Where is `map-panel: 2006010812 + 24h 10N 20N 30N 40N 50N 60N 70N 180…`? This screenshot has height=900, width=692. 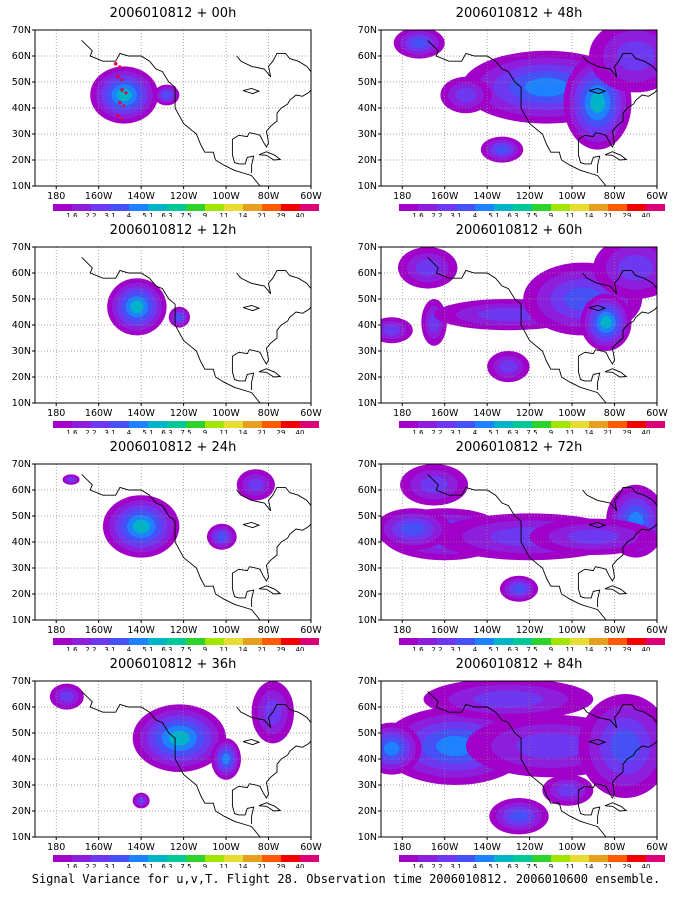 map-panel: 2006010812 + 24h 10N 20N 30N 40N 50N 60N 70N 180… is located at coordinates (173, 542).